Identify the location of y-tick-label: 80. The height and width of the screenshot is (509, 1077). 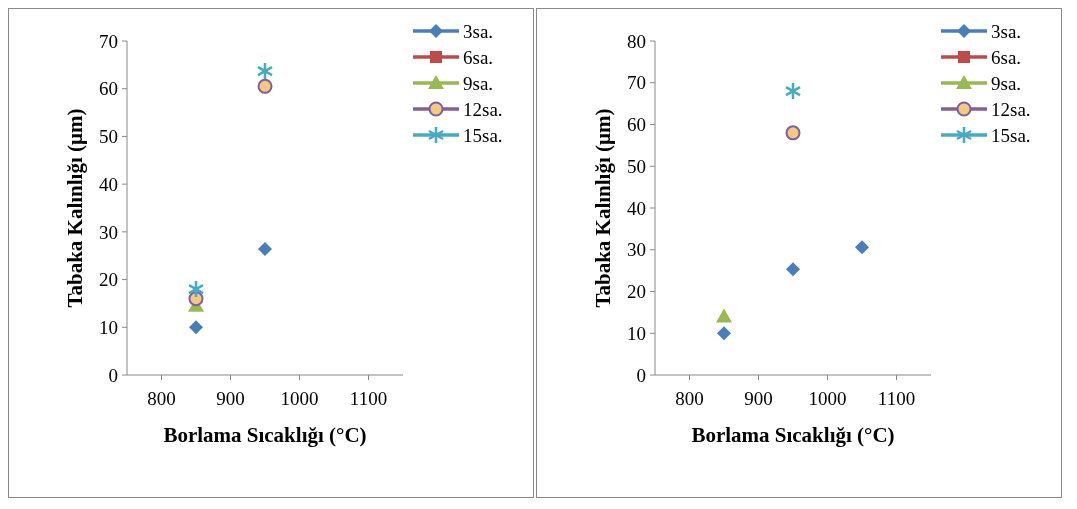
(636, 41).